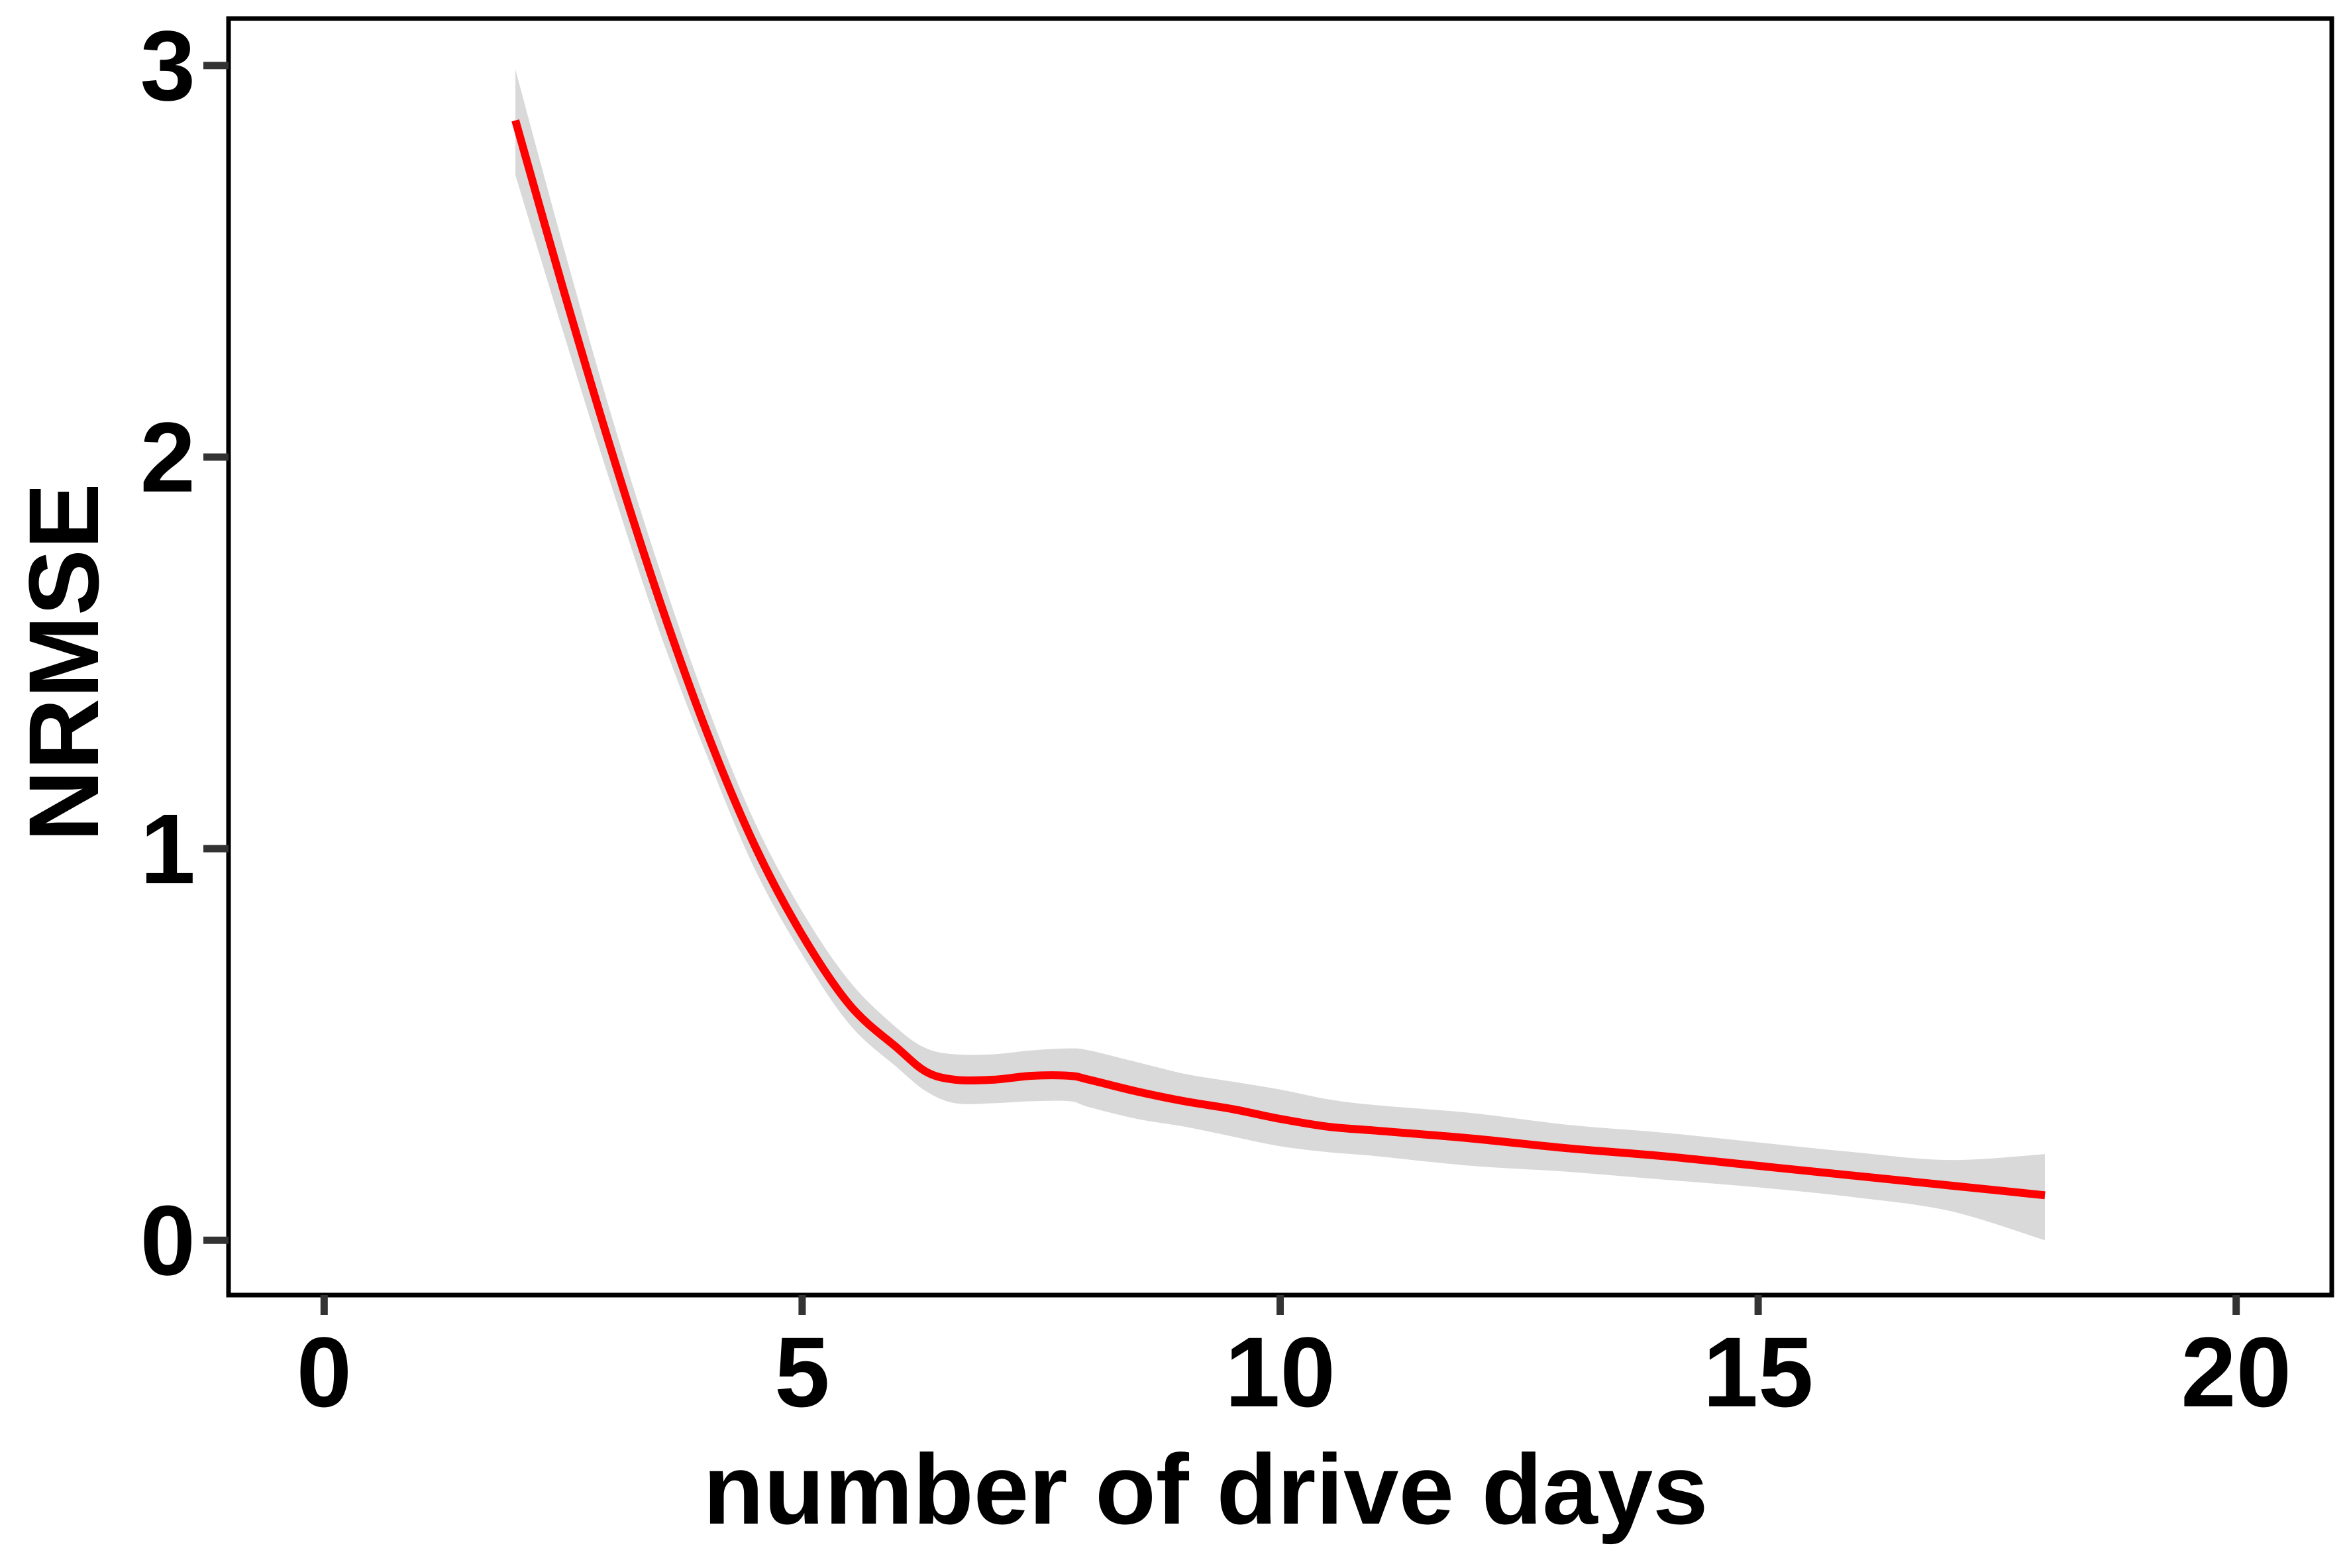  What do you see at coordinates (63, 662) in the screenshot?
I see `y-axis-label: NRMSE` at bounding box center [63, 662].